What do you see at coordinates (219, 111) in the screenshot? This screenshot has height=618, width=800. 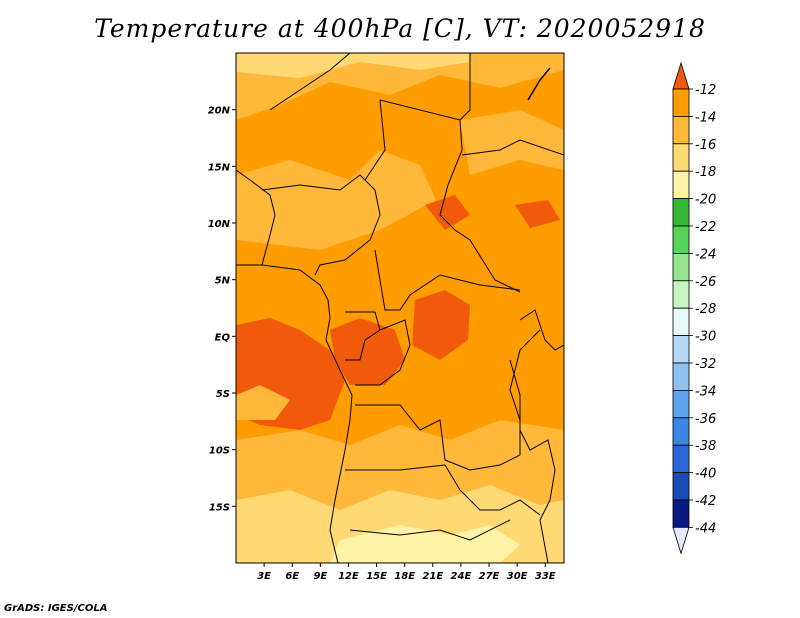 I see `lat-tick-label: 20N` at bounding box center [219, 111].